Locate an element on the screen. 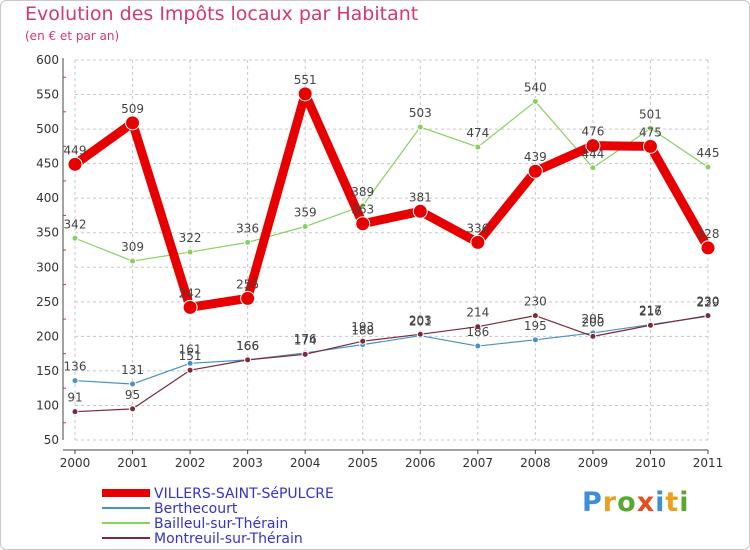  x-tick-label: 2010 is located at coordinates (650, 463).